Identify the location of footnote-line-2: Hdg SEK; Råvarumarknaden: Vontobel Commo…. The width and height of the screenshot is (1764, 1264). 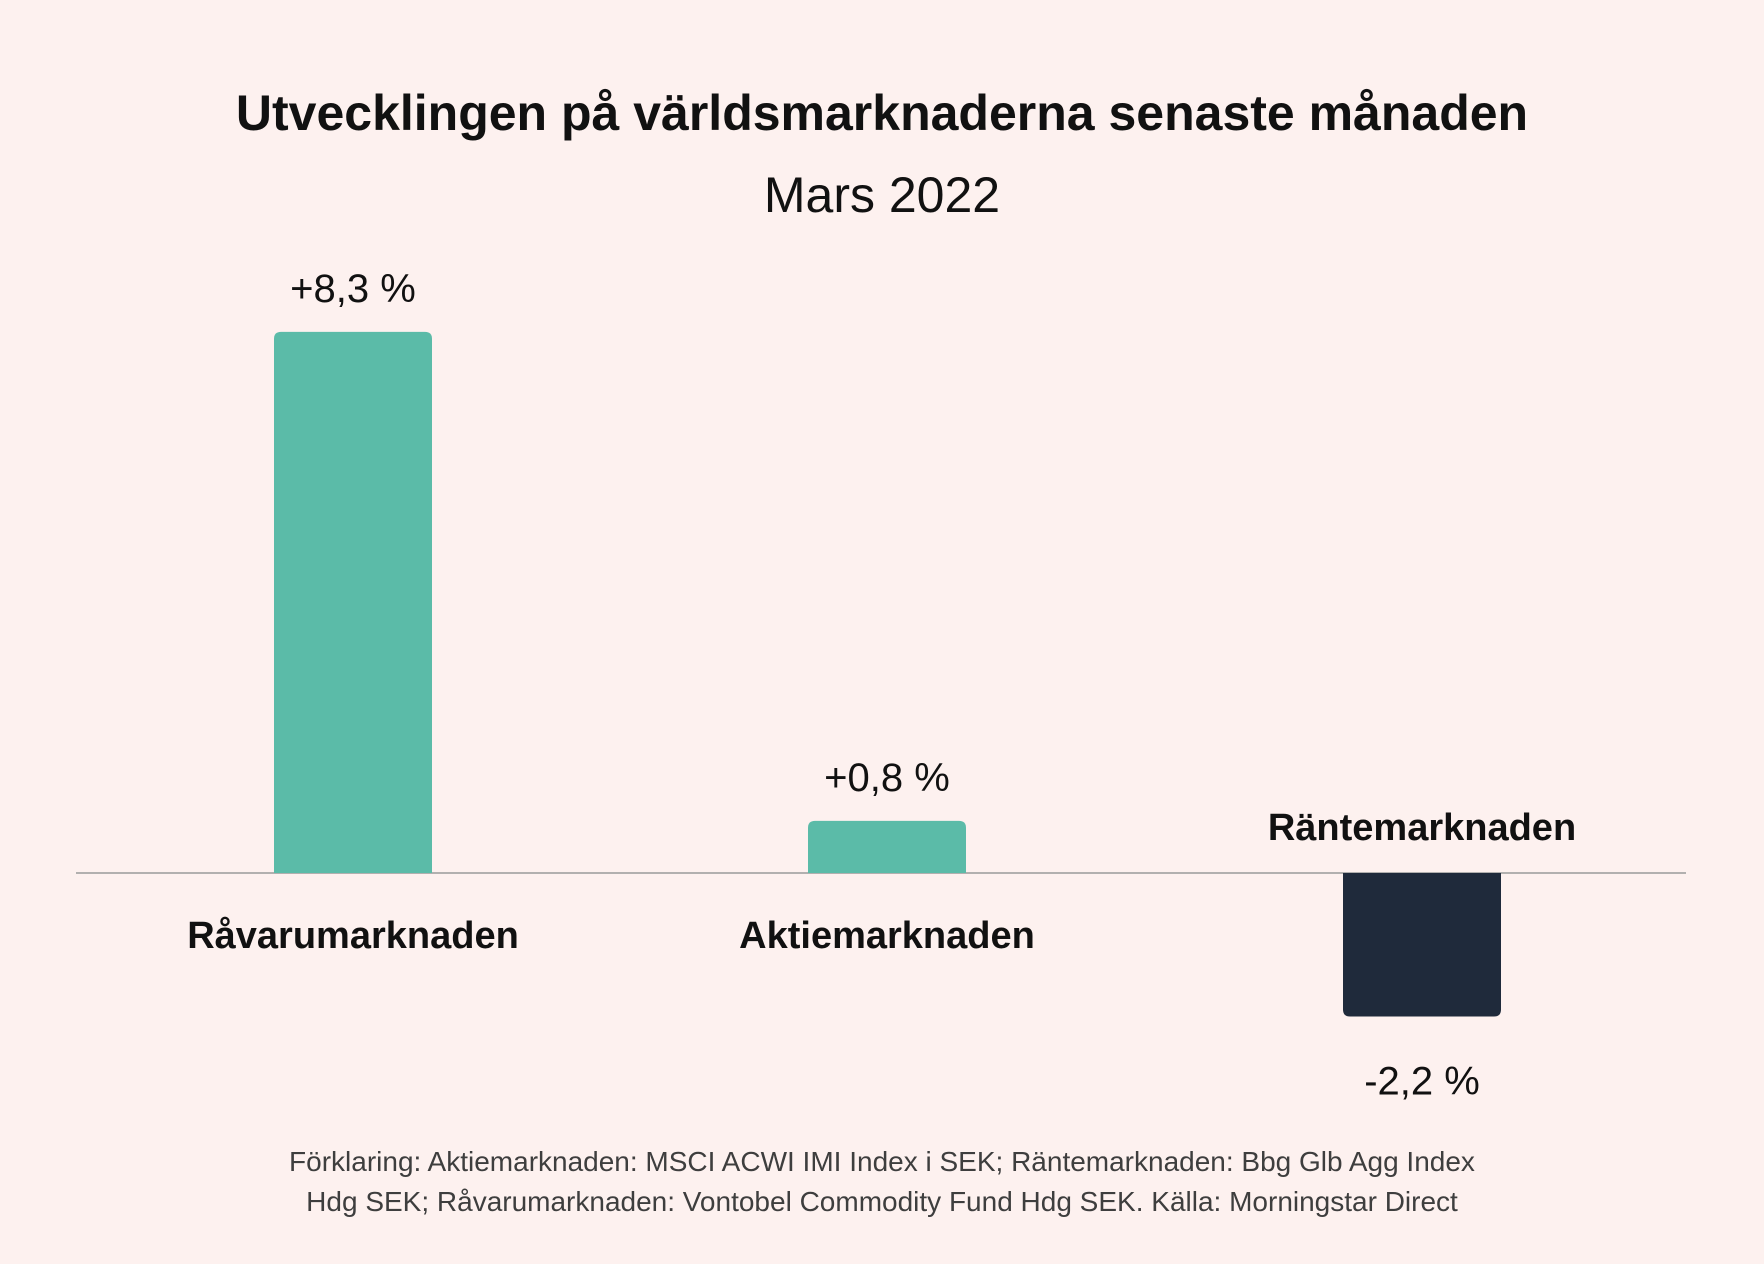
(882, 1201).